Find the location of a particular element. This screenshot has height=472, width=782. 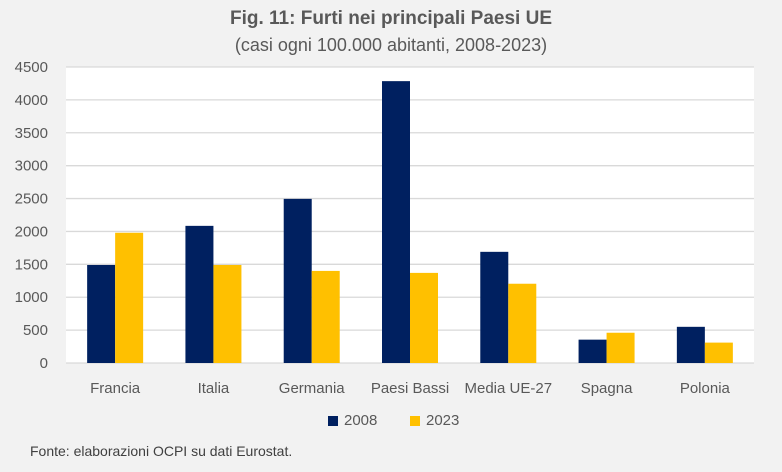

y-tick-label: 3000 is located at coordinates (31, 166).